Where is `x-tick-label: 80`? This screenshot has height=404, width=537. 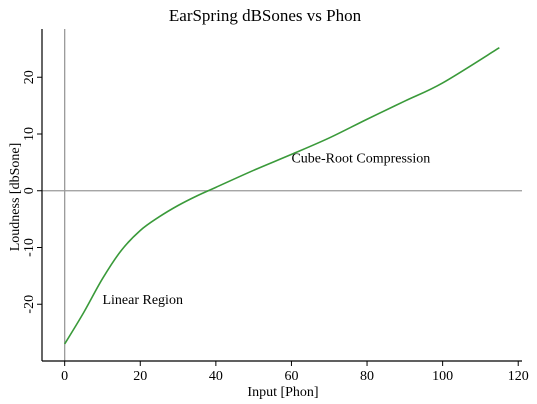
x-tick-label: 80 is located at coordinates (367, 376).